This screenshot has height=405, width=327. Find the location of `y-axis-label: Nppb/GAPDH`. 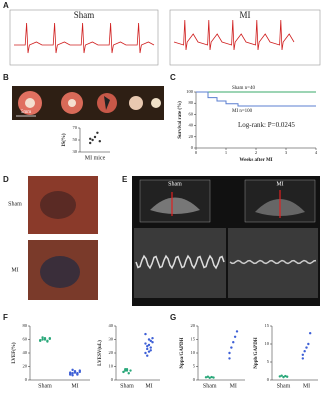

y-axis-label: Nppb/GAPDH is located at coordinates (256, 353).